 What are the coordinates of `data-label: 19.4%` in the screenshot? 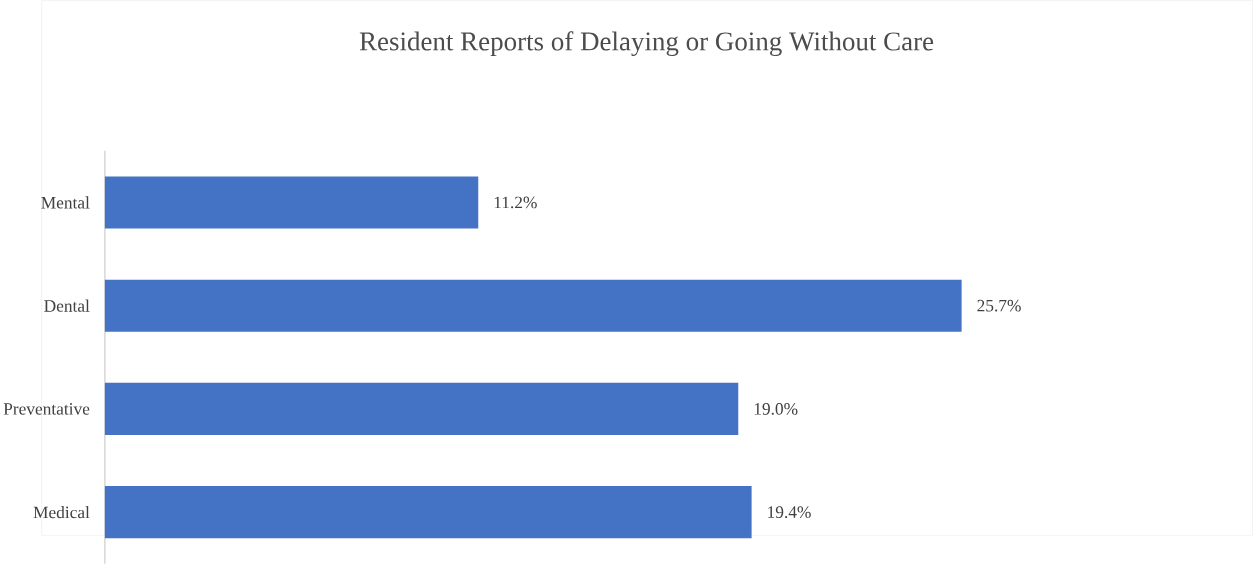 It's located at (789, 512).